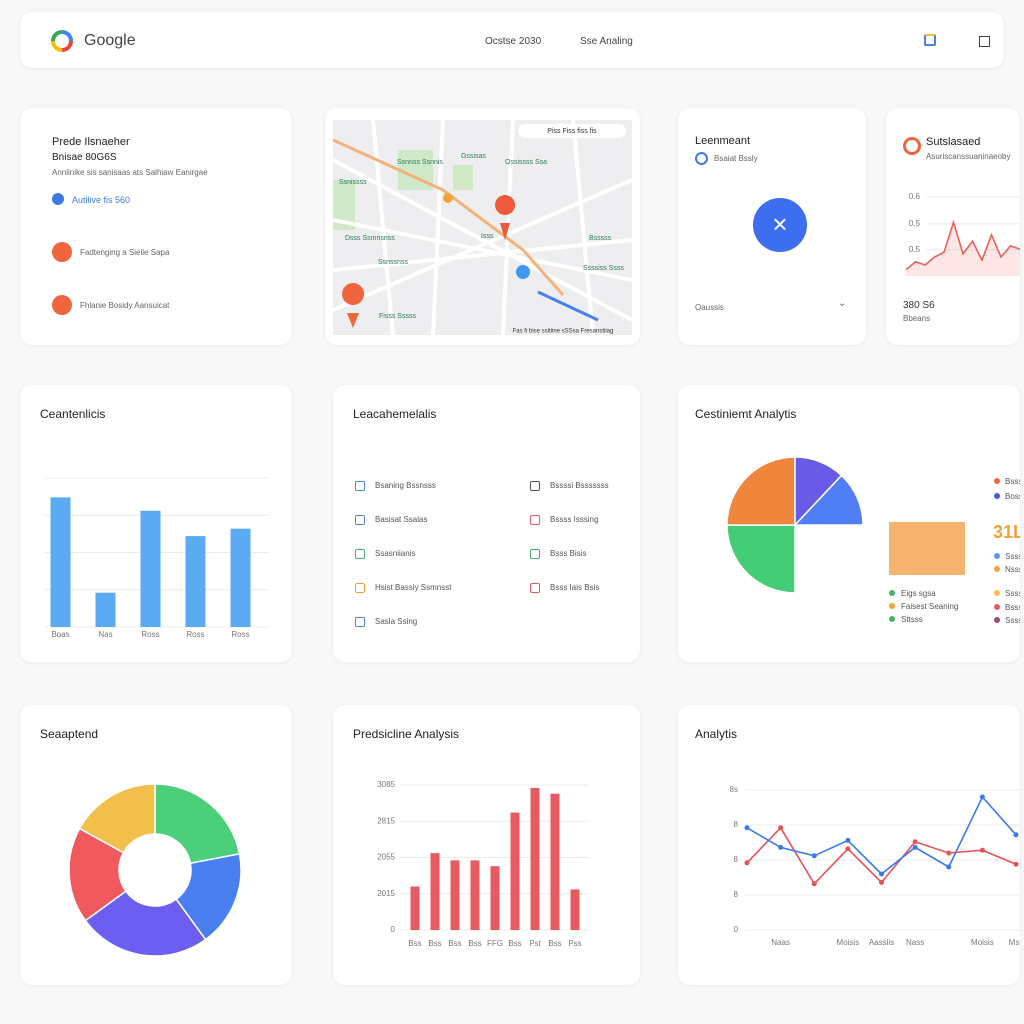 This screenshot has height=1024, width=1024. What do you see at coordinates (395, 486) in the screenshot?
I see `list-item: Bsaning Bssnsss` at bounding box center [395, 486].